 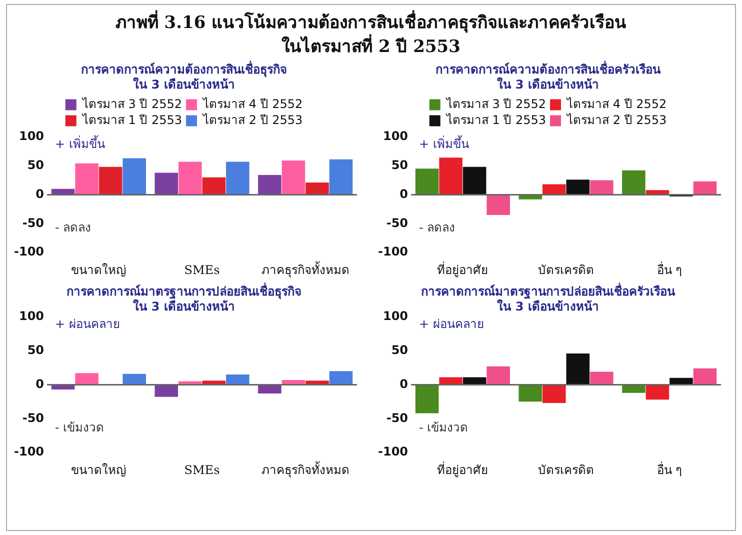 What do you see at coordinates (548, 291) in the screenshot?
I see `chart-title: การคาดการณ์มาตรฐานการปล่อยสินเชื่อครัวเรือน` at bounding box center [548, 291].